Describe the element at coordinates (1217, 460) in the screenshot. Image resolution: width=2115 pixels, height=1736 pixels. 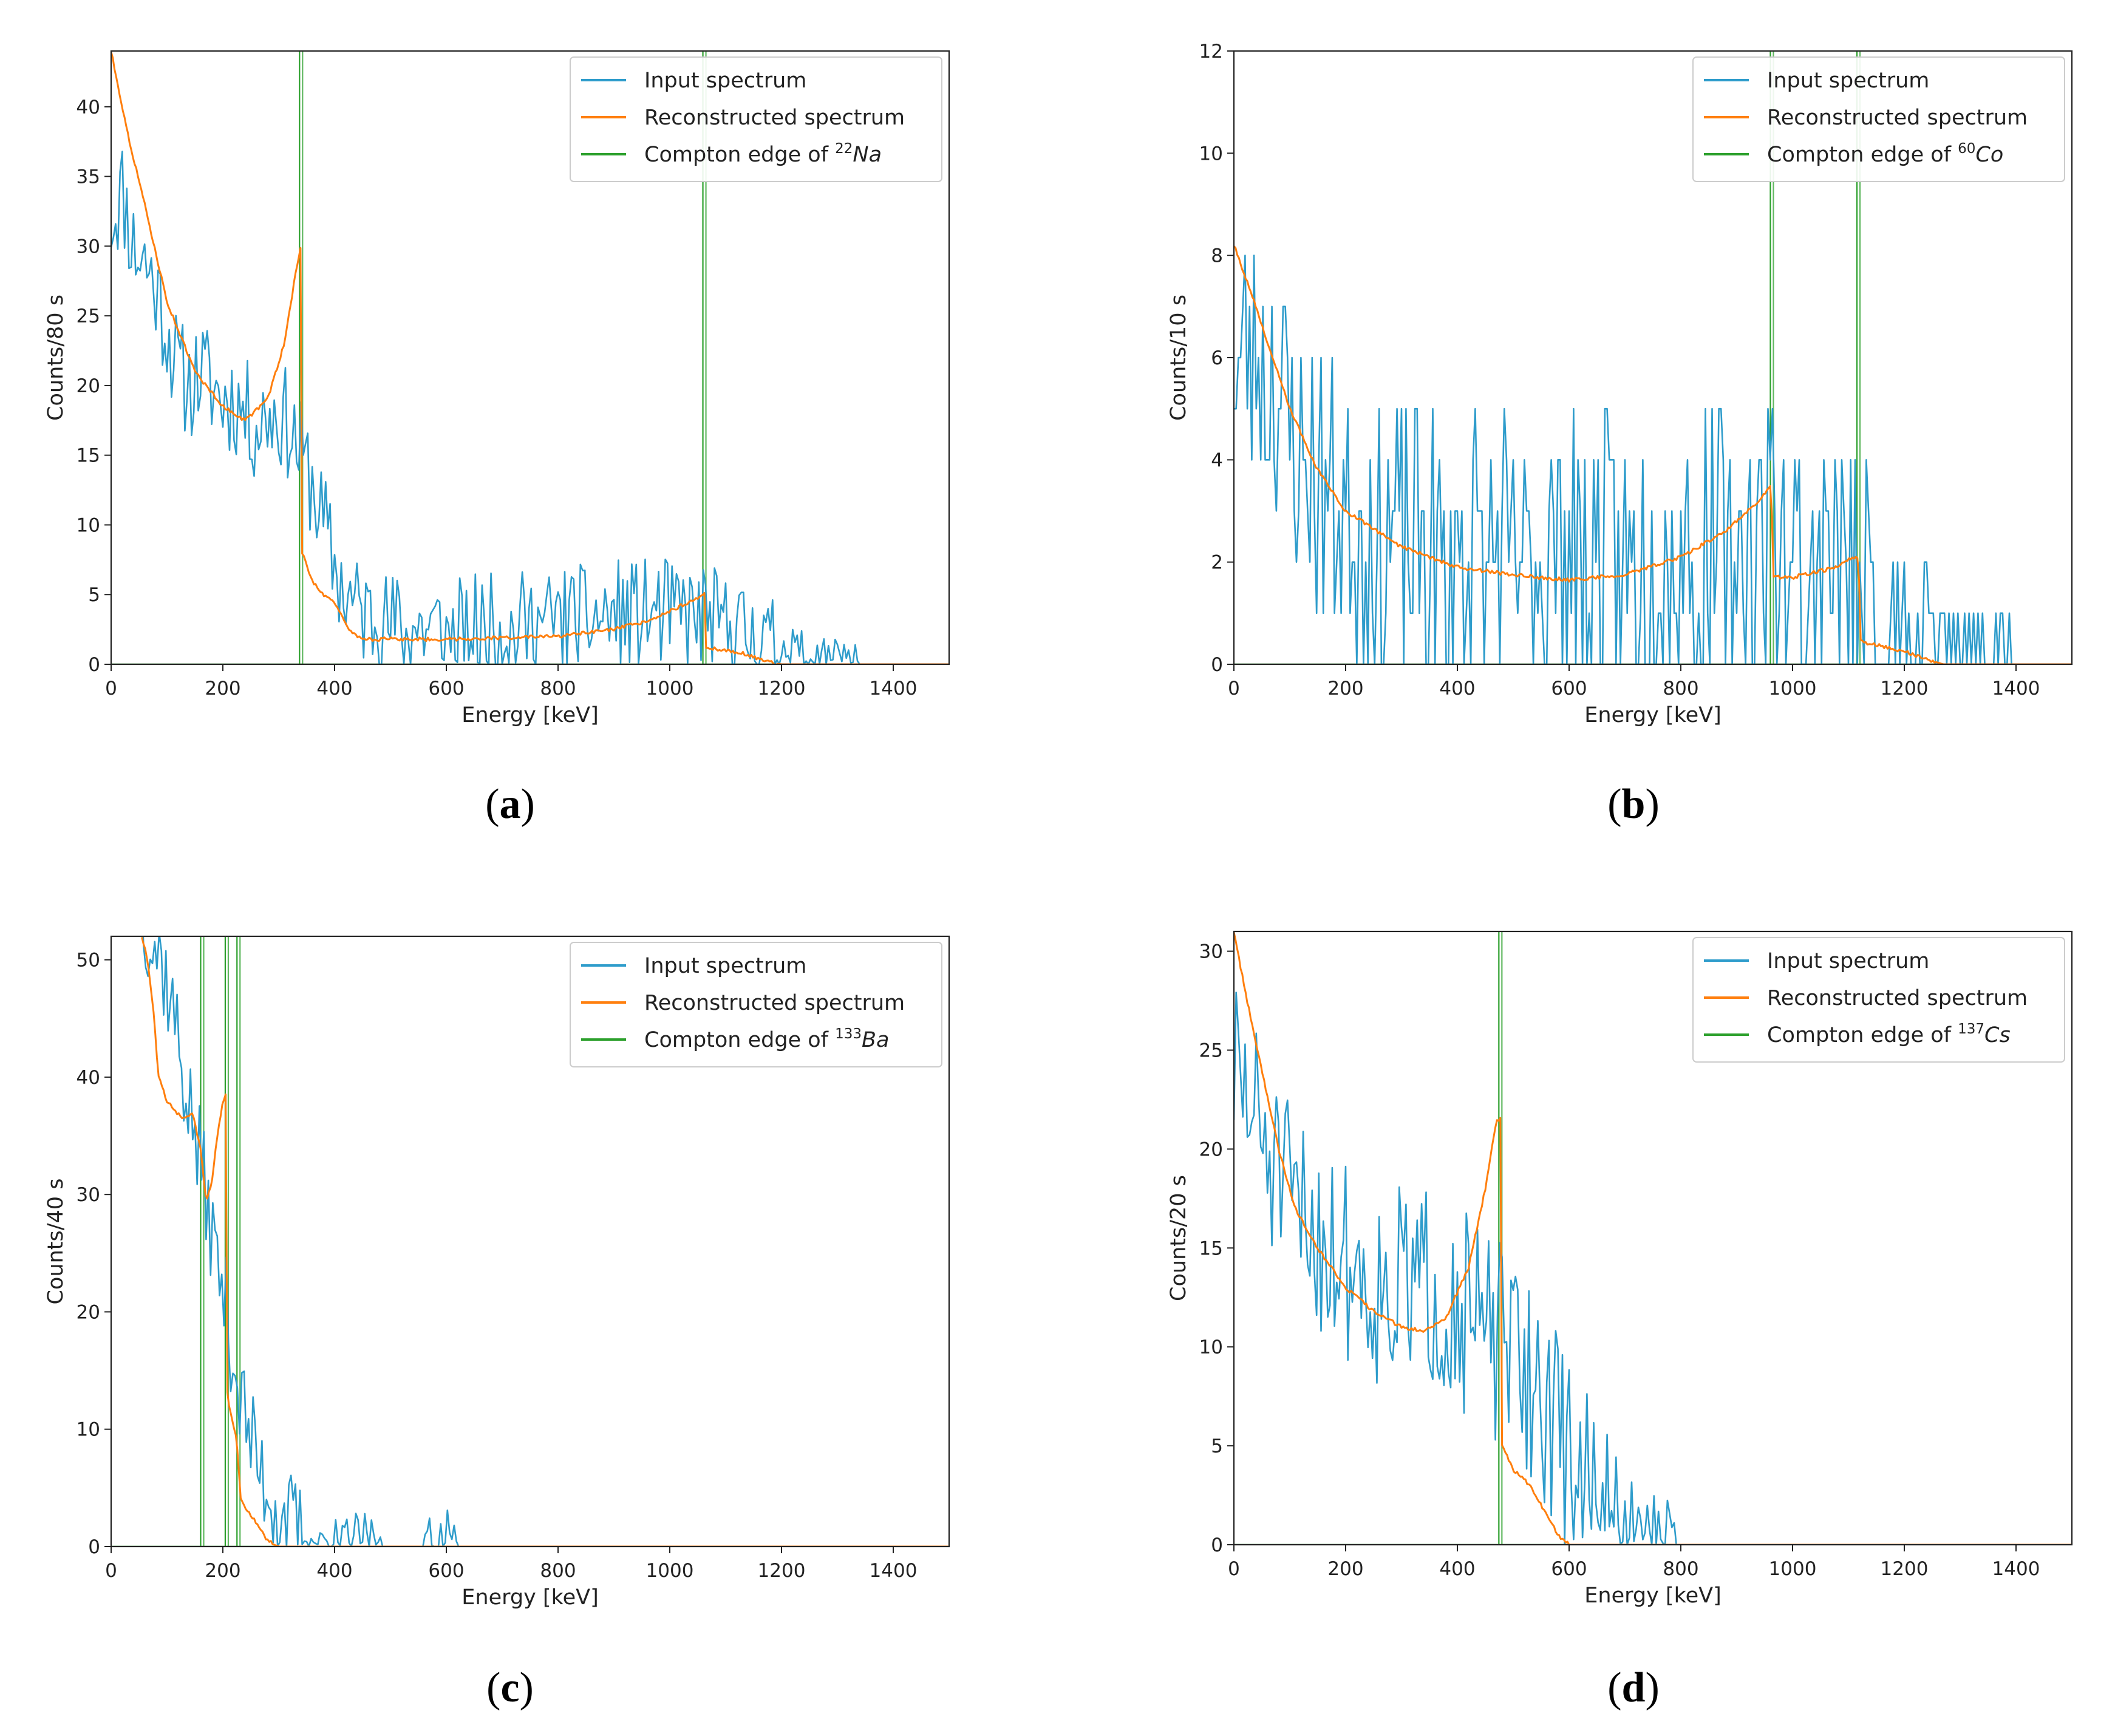
I see `y-tick-label: 4` at that location.